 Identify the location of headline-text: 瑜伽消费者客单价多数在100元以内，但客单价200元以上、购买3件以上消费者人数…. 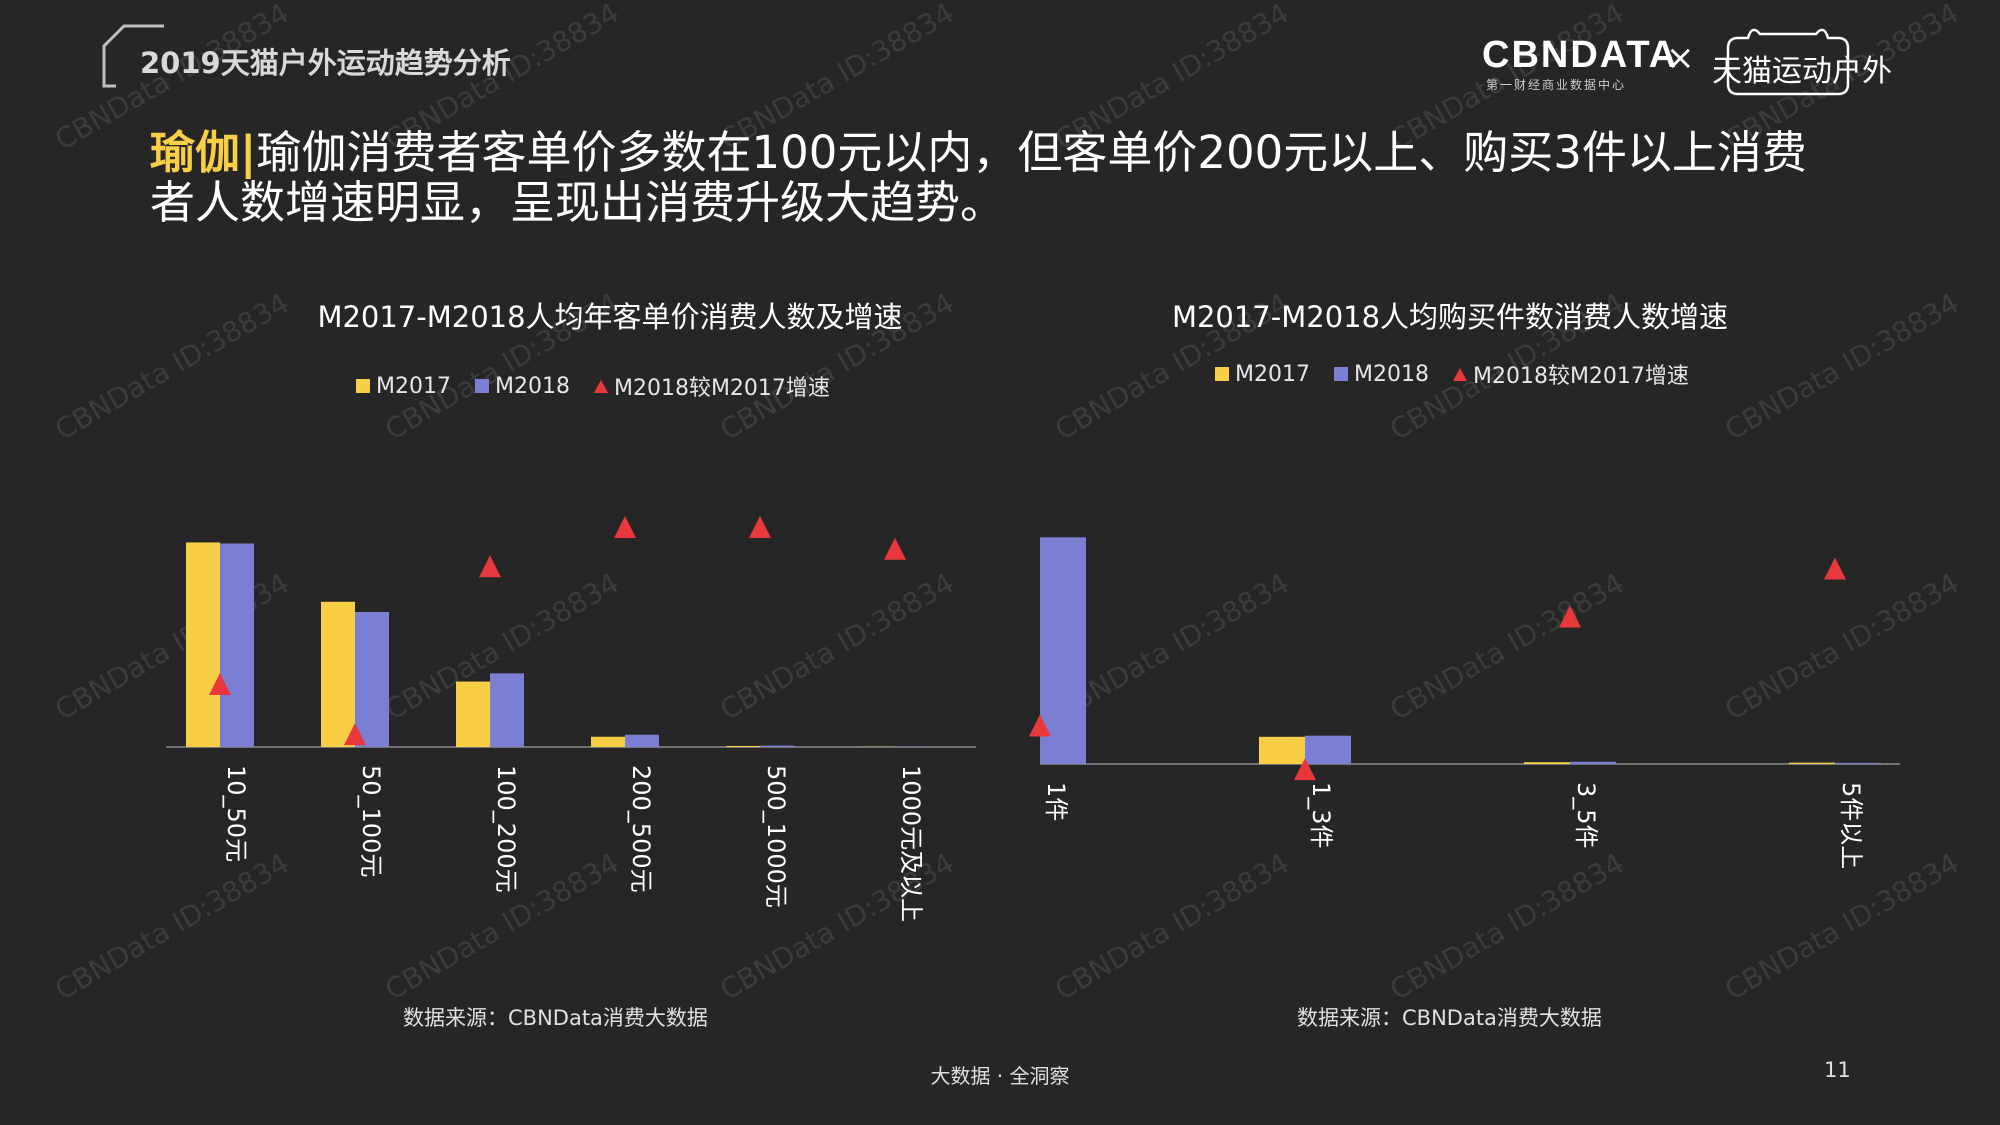
(978, 177).